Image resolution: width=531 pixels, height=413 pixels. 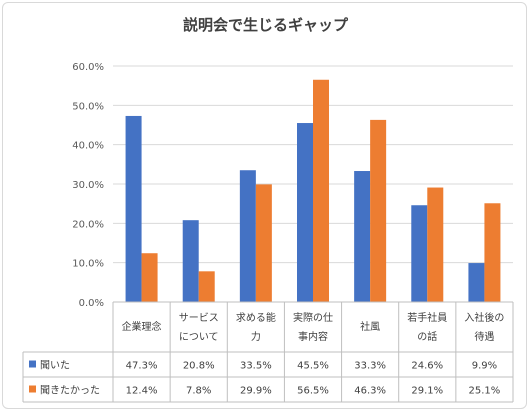 I want to click on category-label: 求める能力, so click(x=256, y=327).